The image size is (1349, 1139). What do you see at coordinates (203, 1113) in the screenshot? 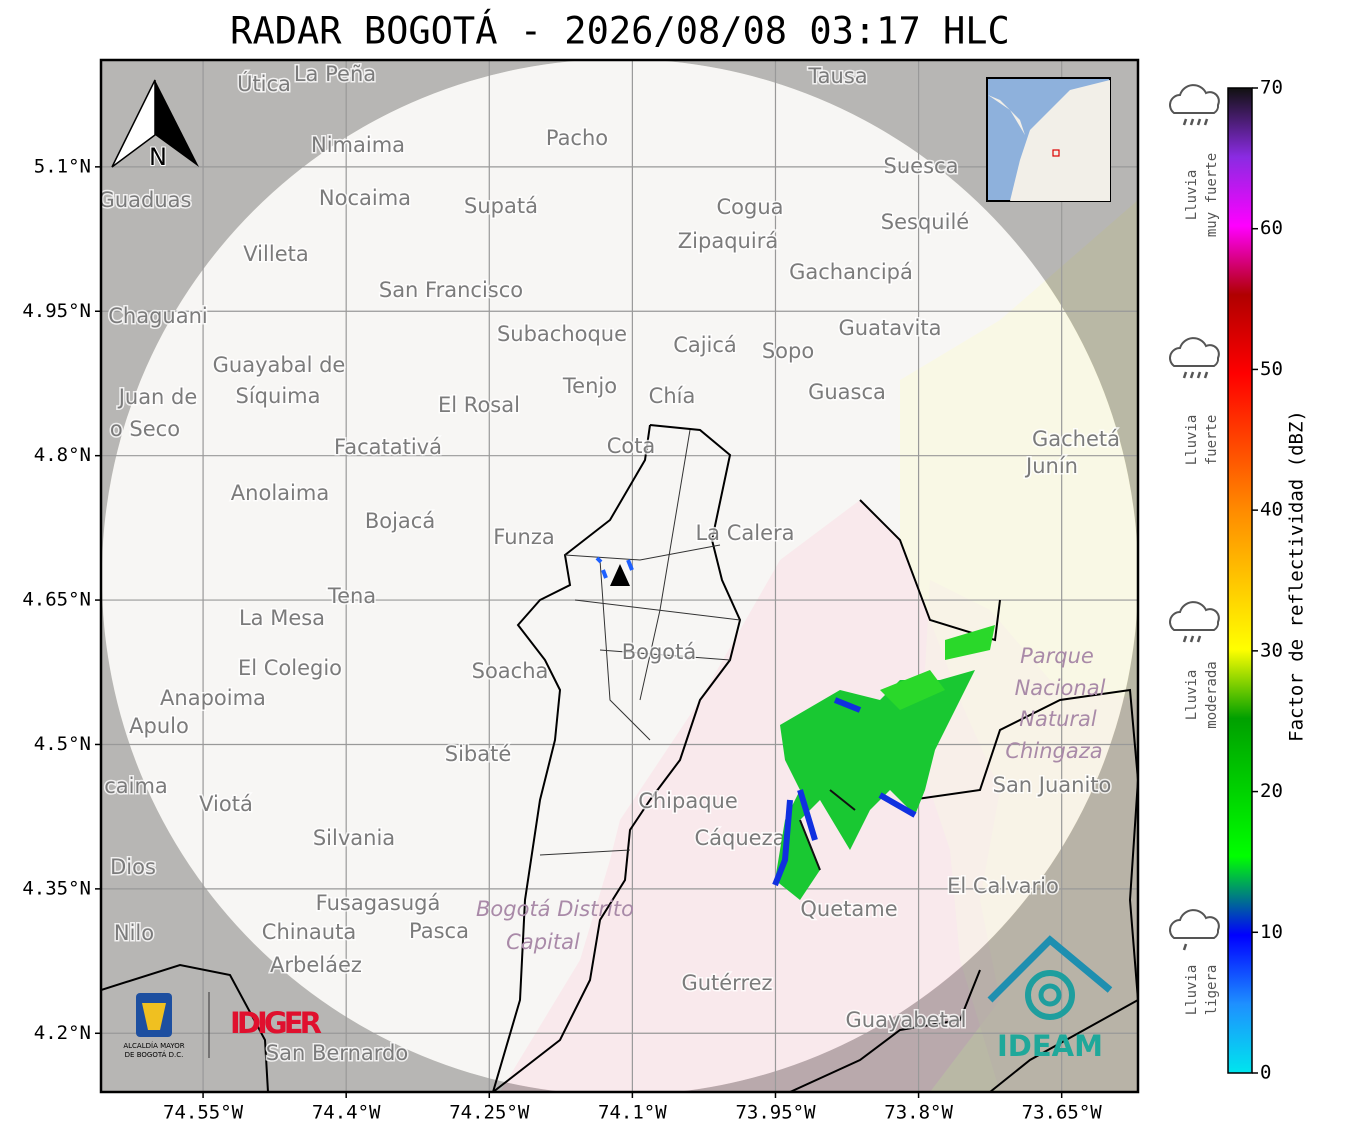
I see `x-tick-label: 74.55°W` at bounding box center [203, 1113].